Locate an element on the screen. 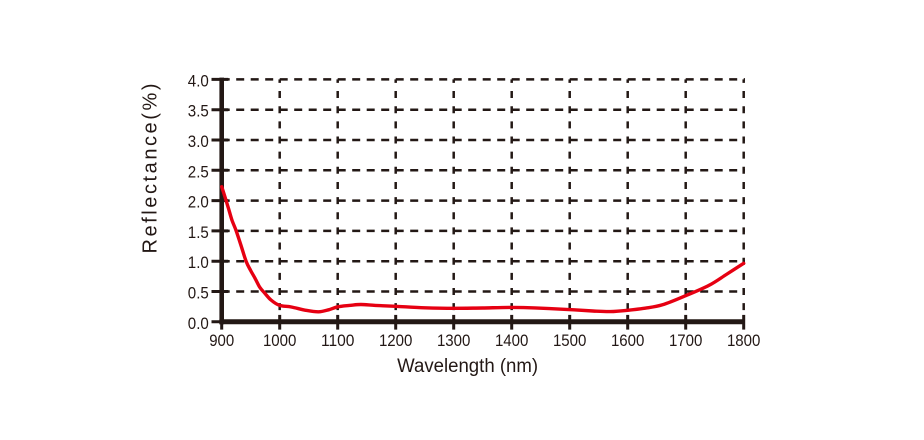 The width and height of the screenshot is (924, 440). svg-text: 900 is located at coordinates (221, 341).